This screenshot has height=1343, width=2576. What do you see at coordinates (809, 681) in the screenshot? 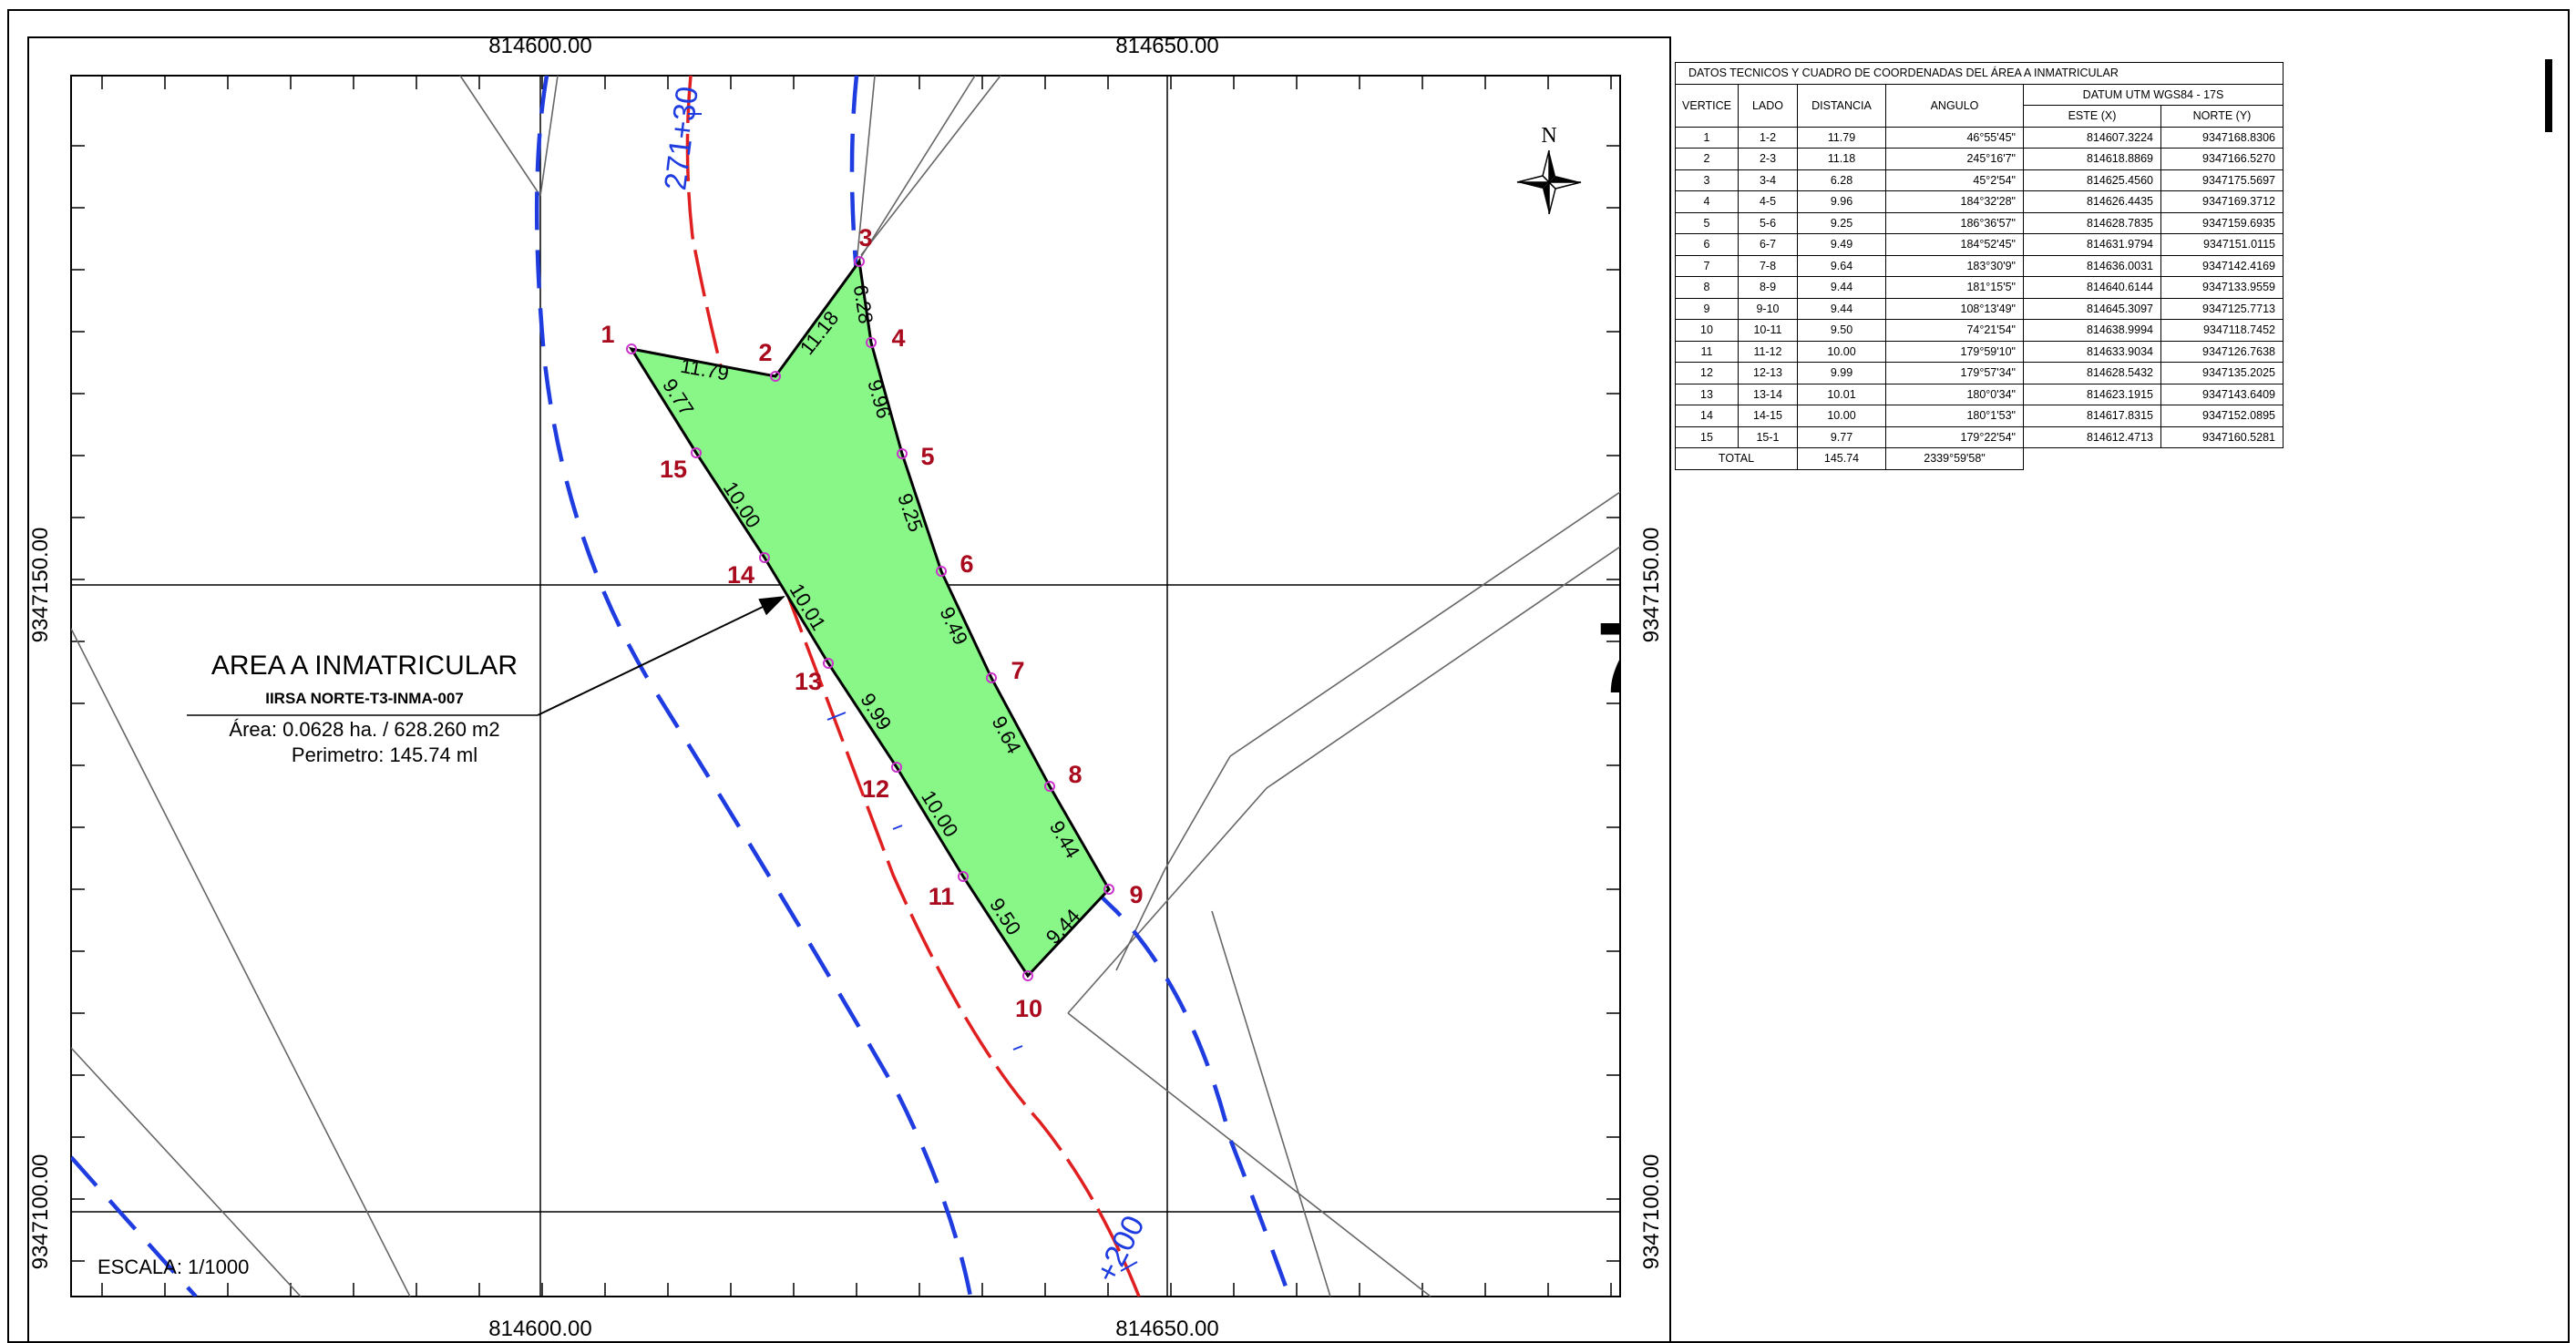
I see `vertex-label-13: 13` at bounding box center [809, 681].